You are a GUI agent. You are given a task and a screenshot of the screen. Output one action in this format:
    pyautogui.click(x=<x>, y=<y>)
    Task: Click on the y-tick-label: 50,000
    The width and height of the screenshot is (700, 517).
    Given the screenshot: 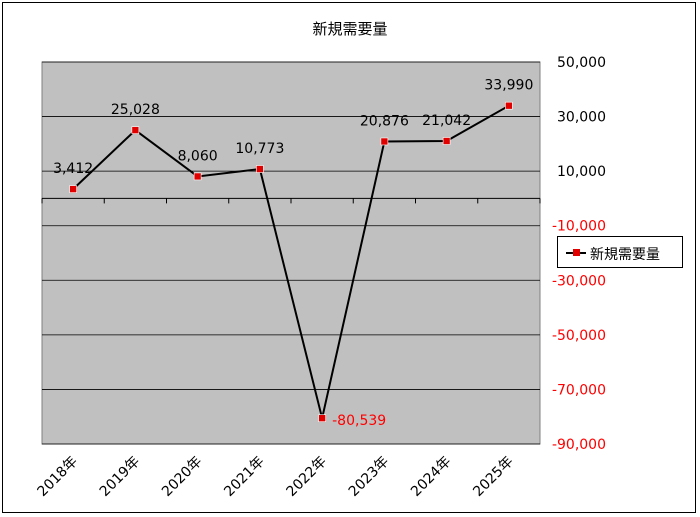 What is the action you would take?
    pyautogui.click(x=581, y=63)
    